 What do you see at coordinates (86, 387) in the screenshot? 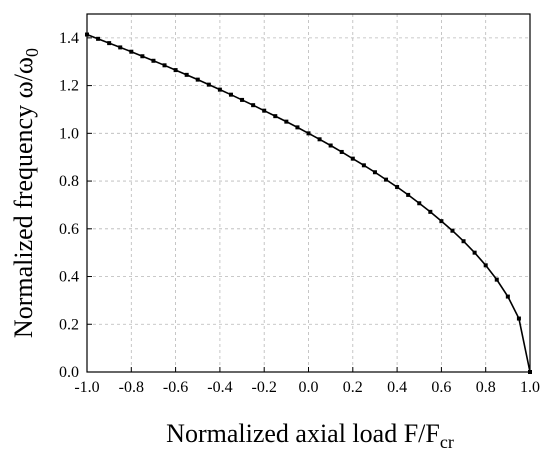
I see `x-tick-label: -1.0` at bounding box center [86, 387].